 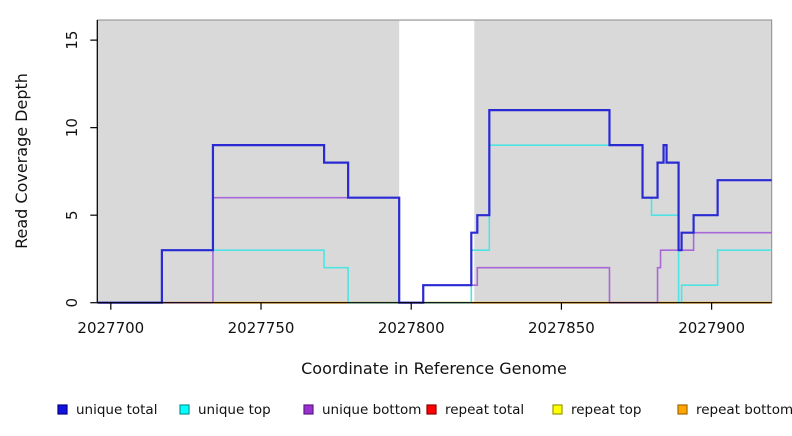 I want to click on legend-swatch-unique-total, so click(x=62, y=409).